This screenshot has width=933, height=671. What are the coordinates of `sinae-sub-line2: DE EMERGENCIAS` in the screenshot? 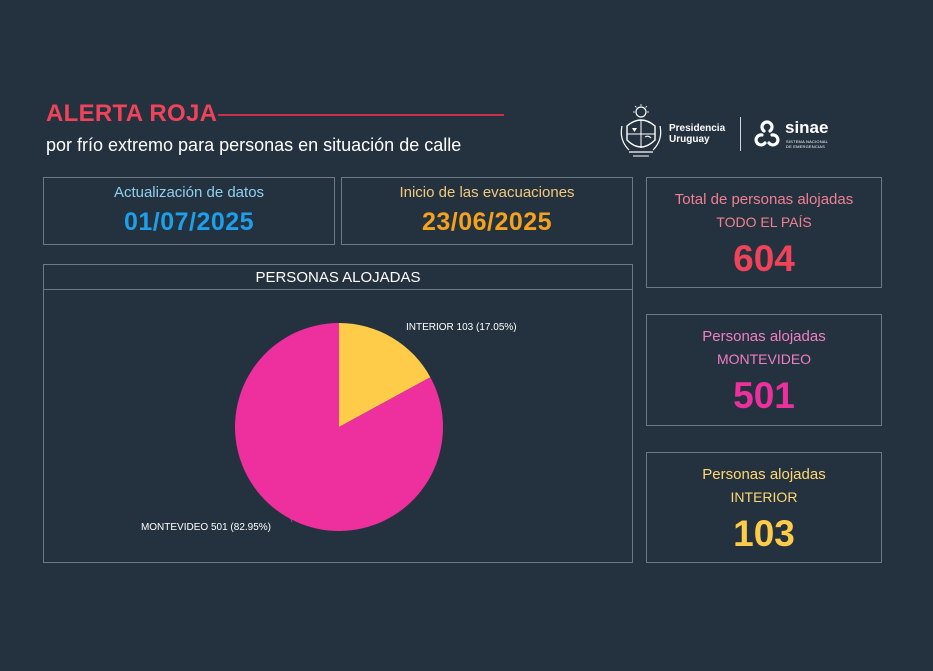 It's located at (806, 146).